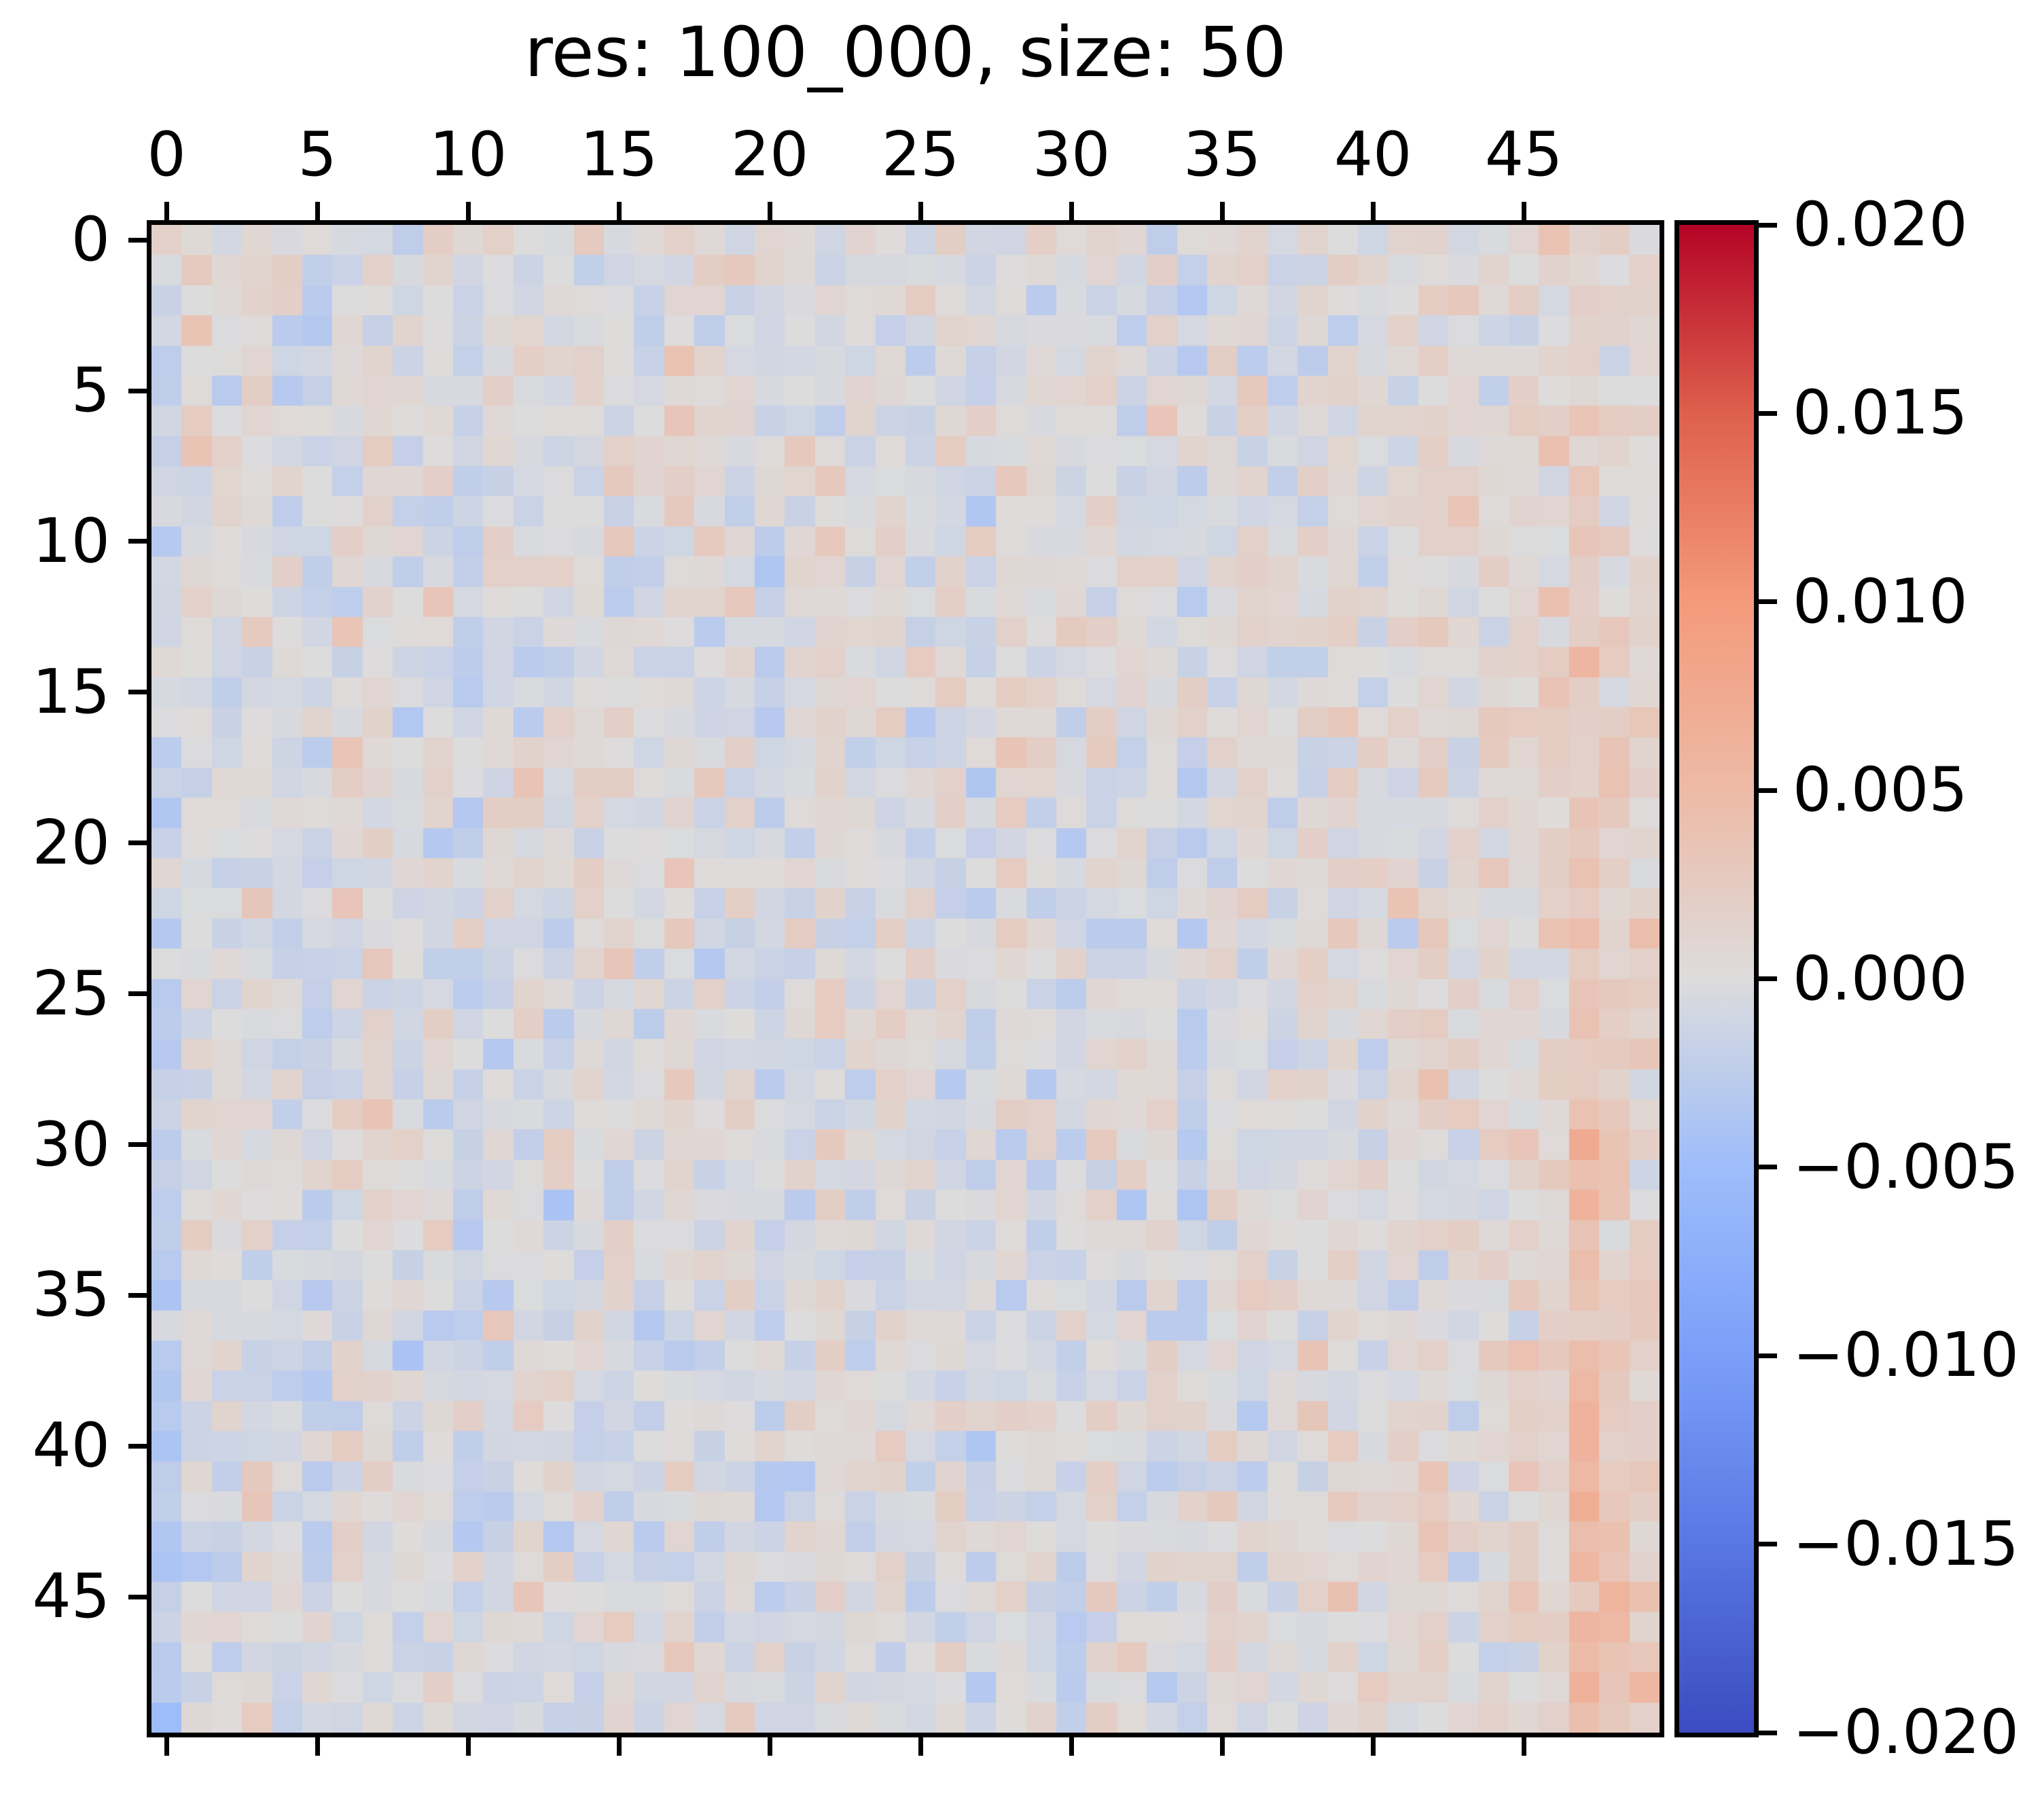 The width and height of the screenshot is (2044, 1806). I want to click on x-tick-label: 35, so click(1222, 154).